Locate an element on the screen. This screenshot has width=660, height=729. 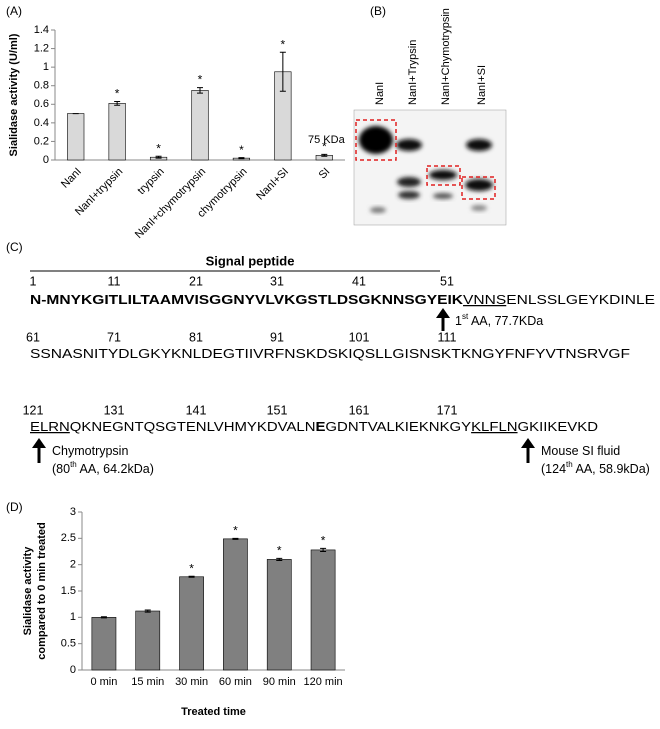
x-tick-label: 0 min is located at coordinates (103, 682).